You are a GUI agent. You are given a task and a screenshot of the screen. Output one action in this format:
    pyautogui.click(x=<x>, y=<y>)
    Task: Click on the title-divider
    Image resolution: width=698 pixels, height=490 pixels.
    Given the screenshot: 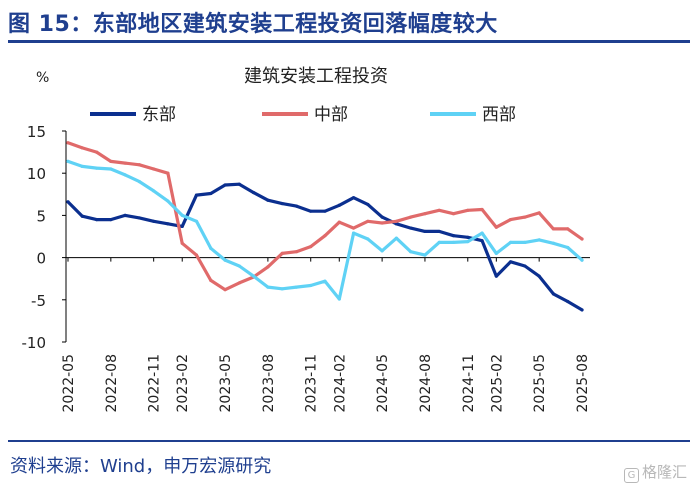 What is the action you would take?
    pyautogui.click(x=349, y=41)
    